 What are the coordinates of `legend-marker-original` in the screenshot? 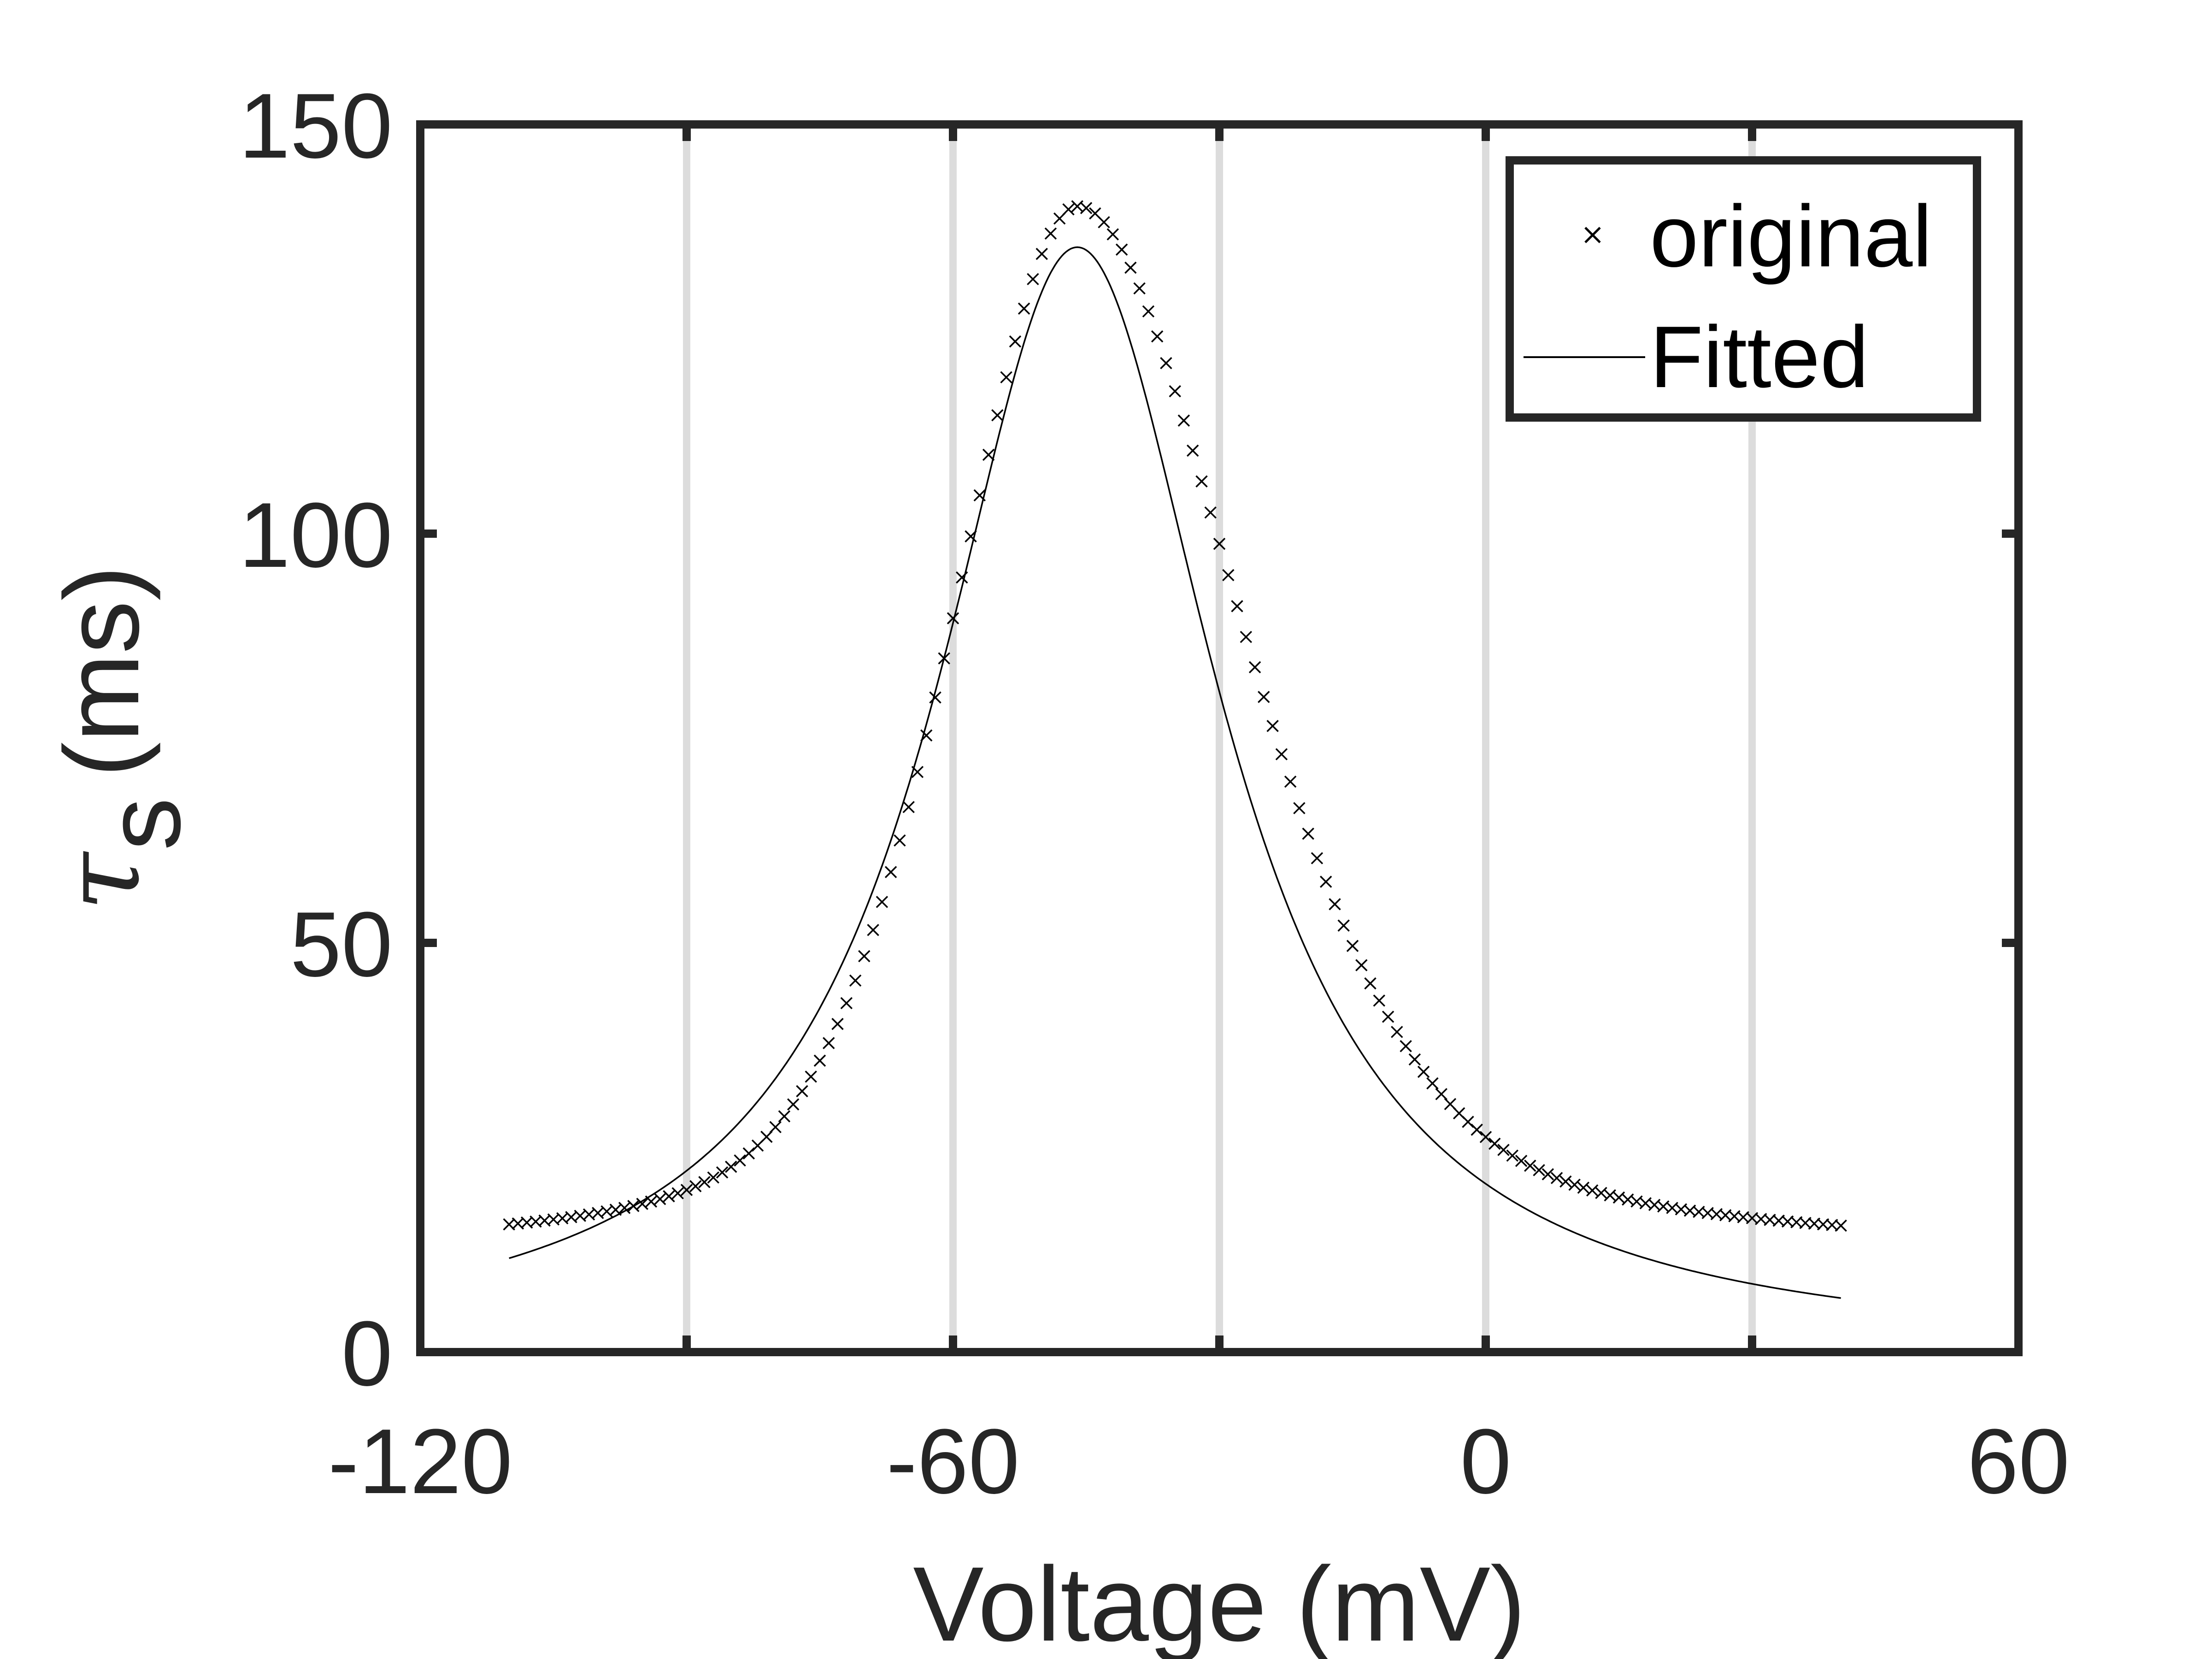 It's located at (1592, 235).